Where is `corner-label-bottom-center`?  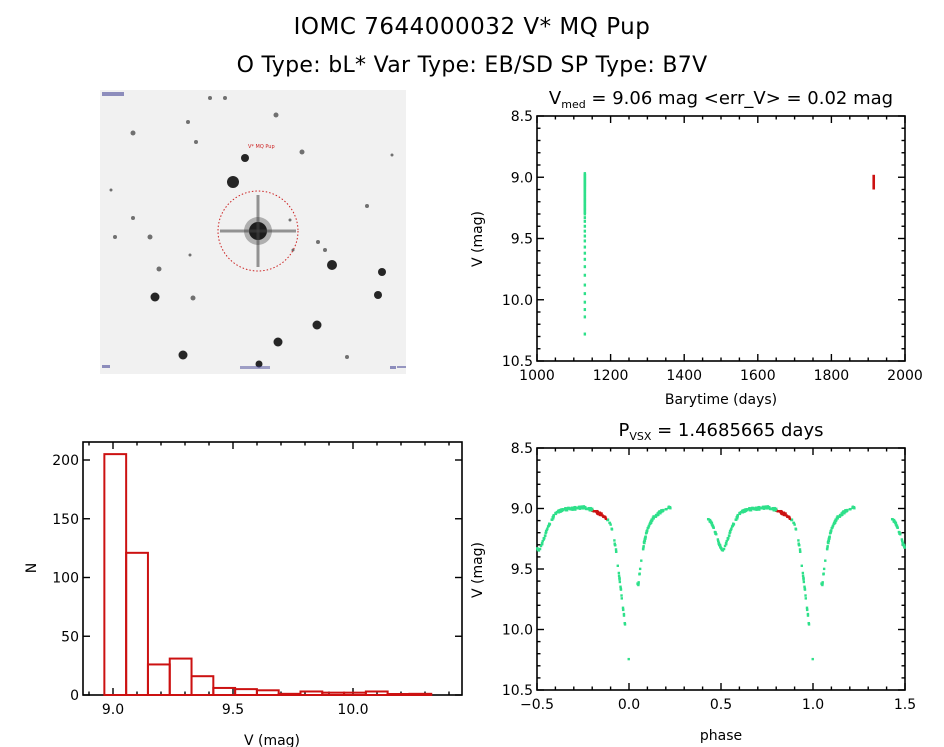 corner-label-bottom-center is located at coordinates (255, 367).